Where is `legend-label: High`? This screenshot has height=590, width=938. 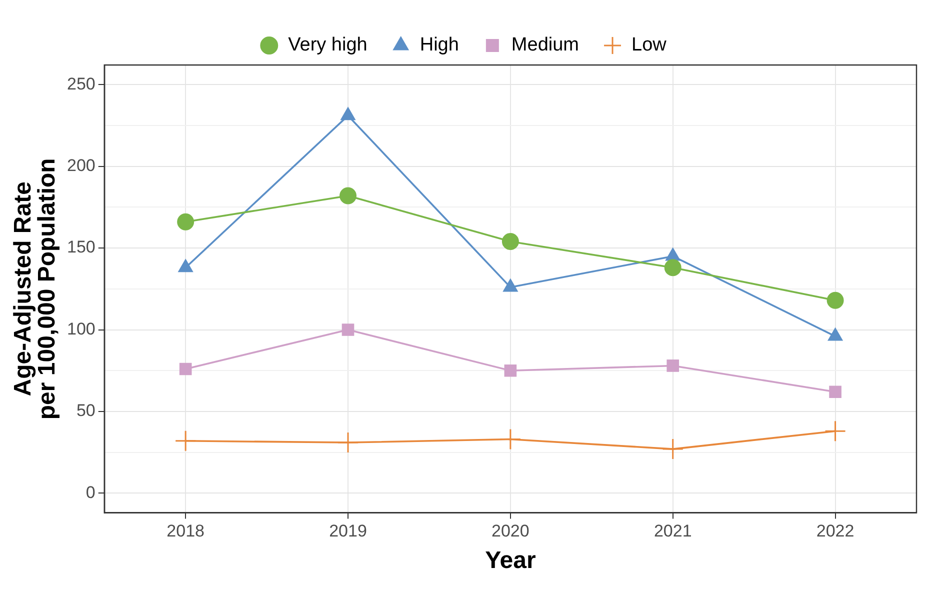 legend-label: High is located at coordinates (439, 45).